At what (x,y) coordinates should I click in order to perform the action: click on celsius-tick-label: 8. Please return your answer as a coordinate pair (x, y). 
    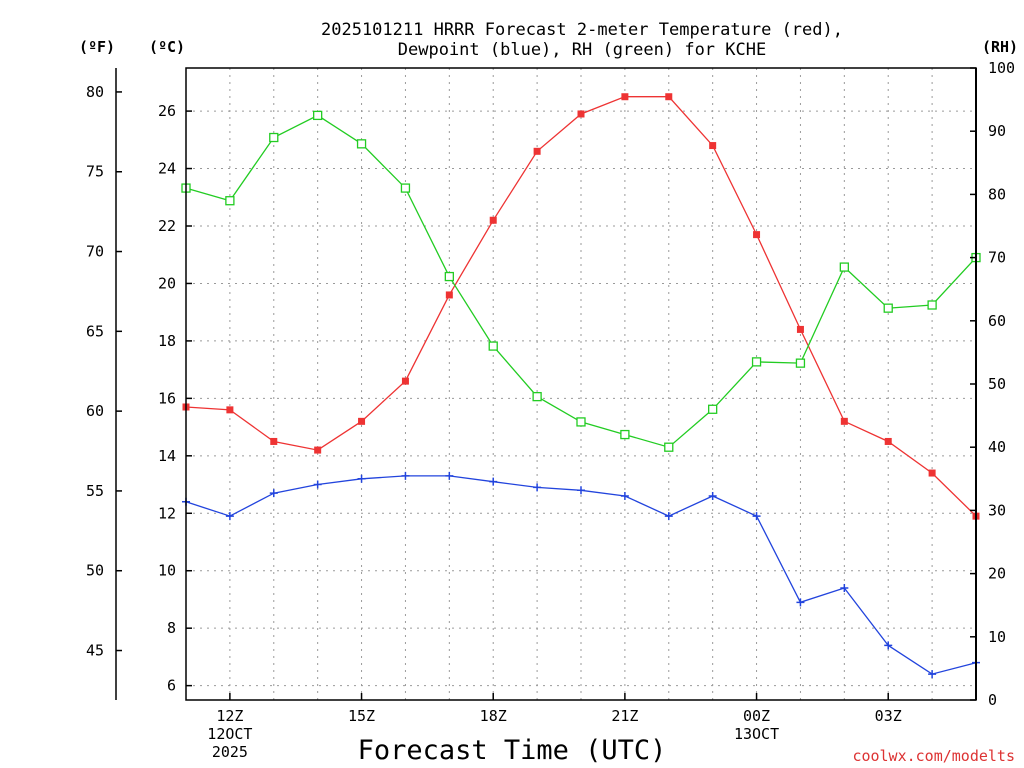
    Looking at the image, I should click on (171, 628).